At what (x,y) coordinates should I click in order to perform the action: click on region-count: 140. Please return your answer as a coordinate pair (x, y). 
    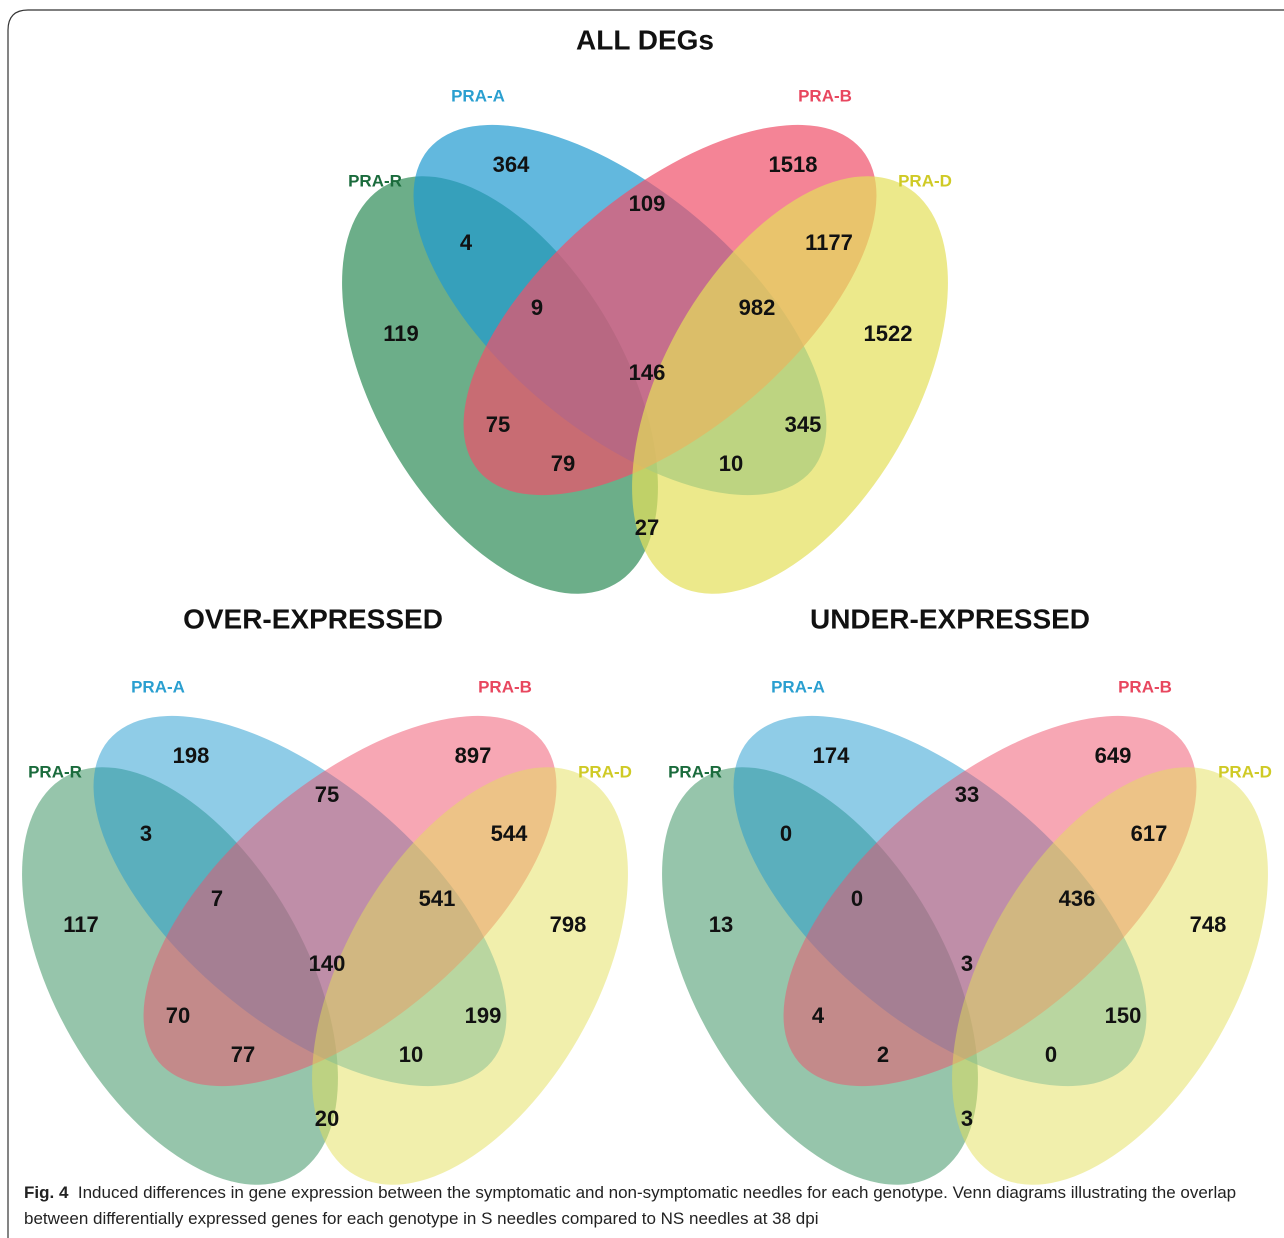
    Looking at the image, I should click on (327, 963).